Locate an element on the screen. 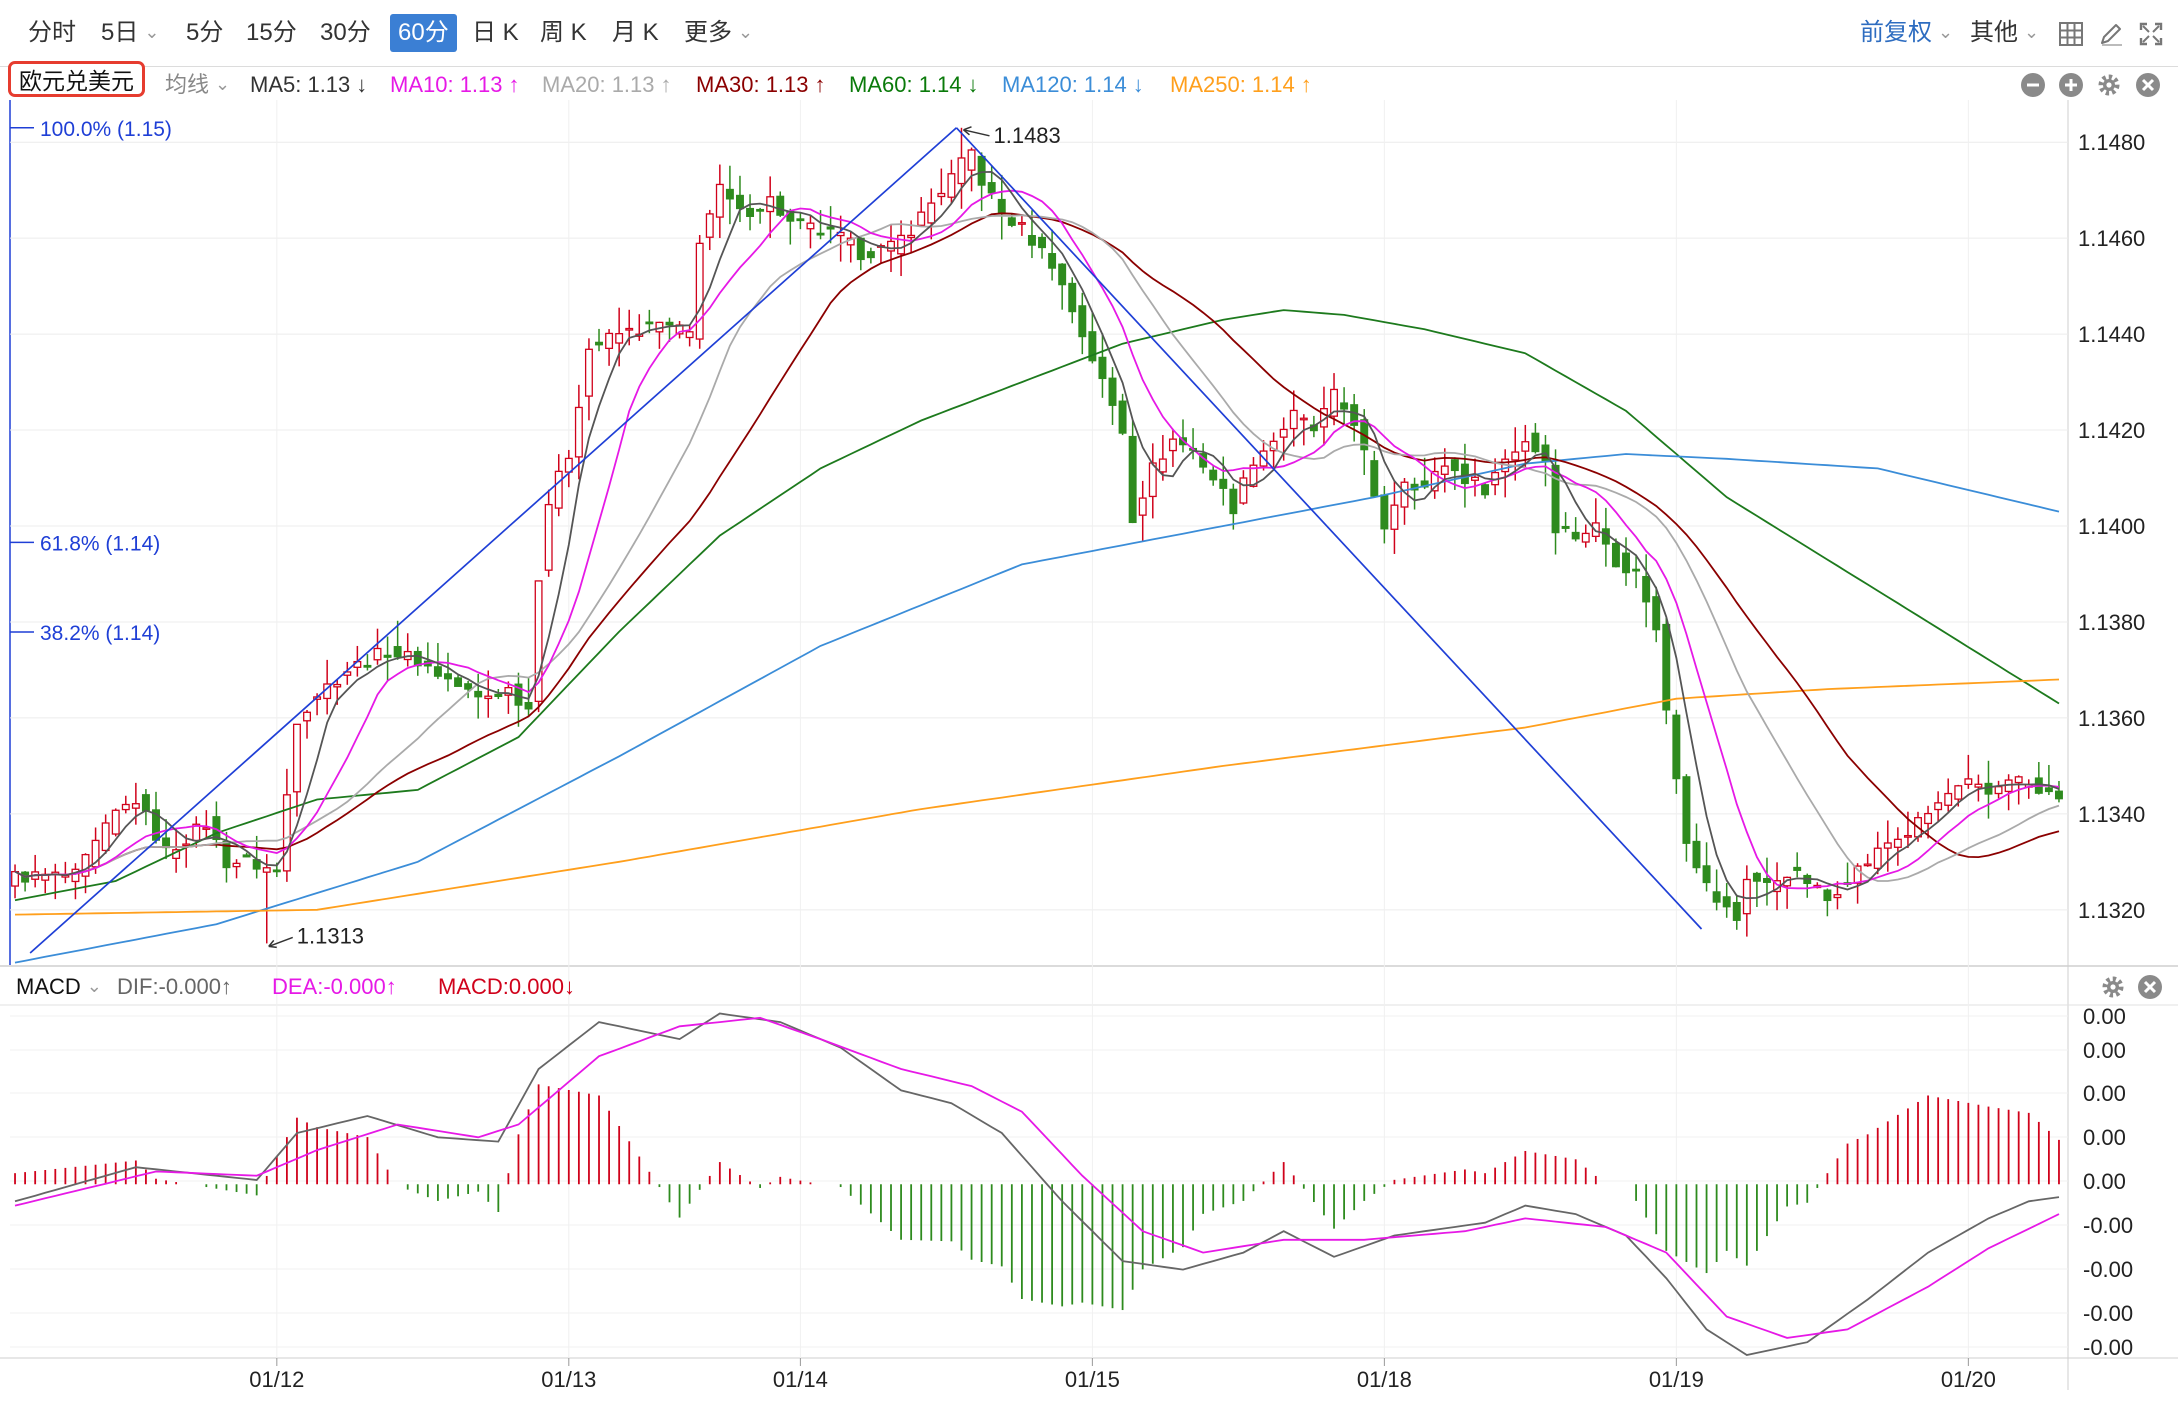  tab-period-0: 分时 is located at coordinates (52, 33).